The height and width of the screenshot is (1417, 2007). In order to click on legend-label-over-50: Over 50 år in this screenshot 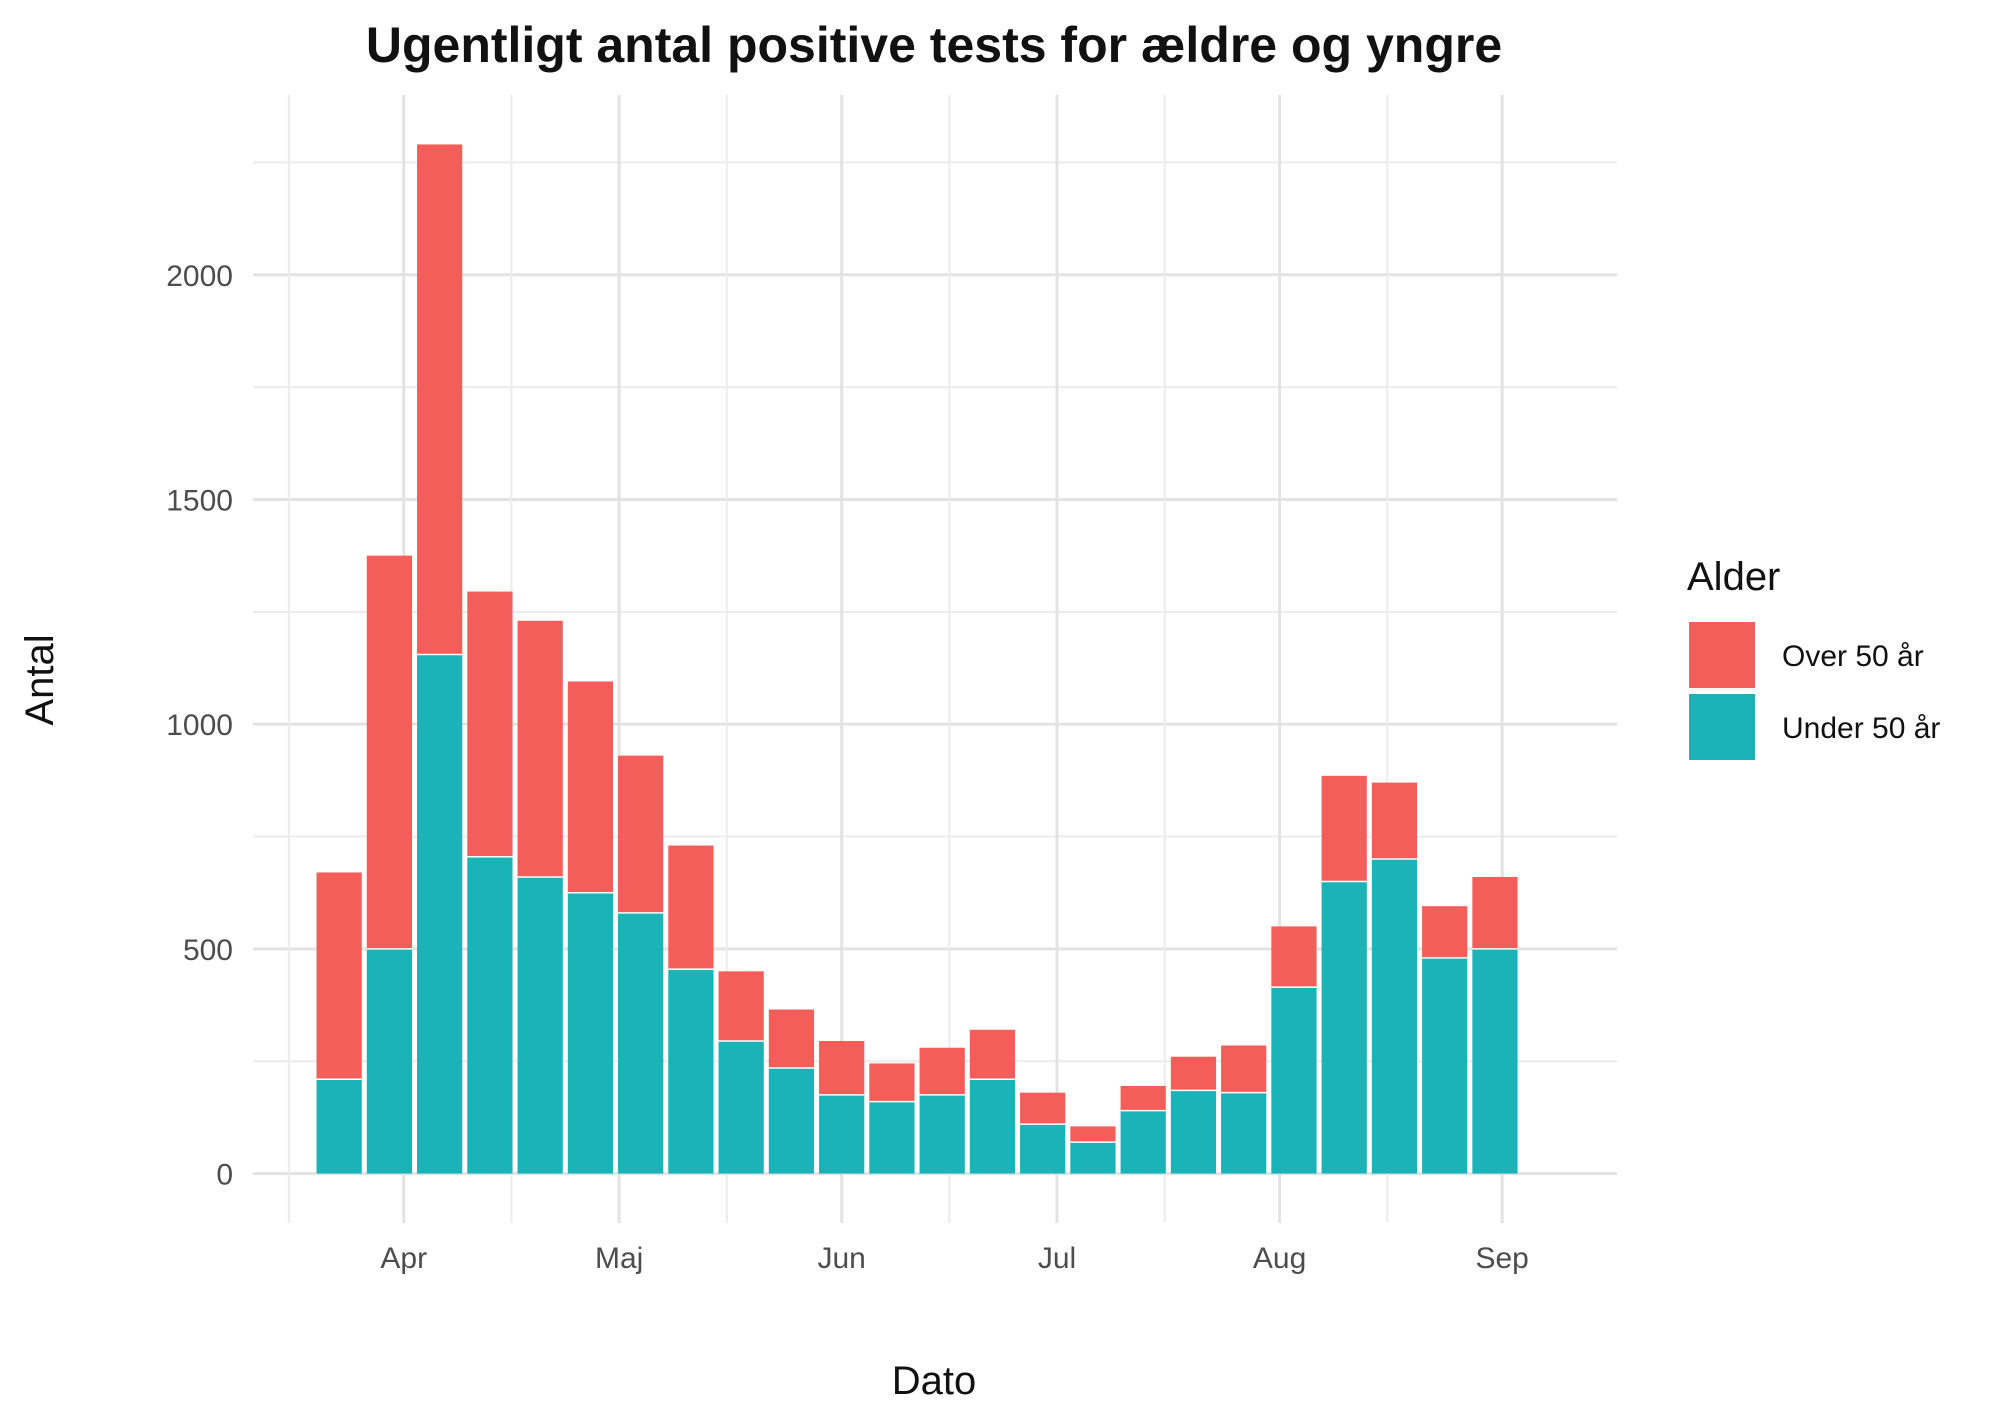, I will do `click(1853, 656)`.